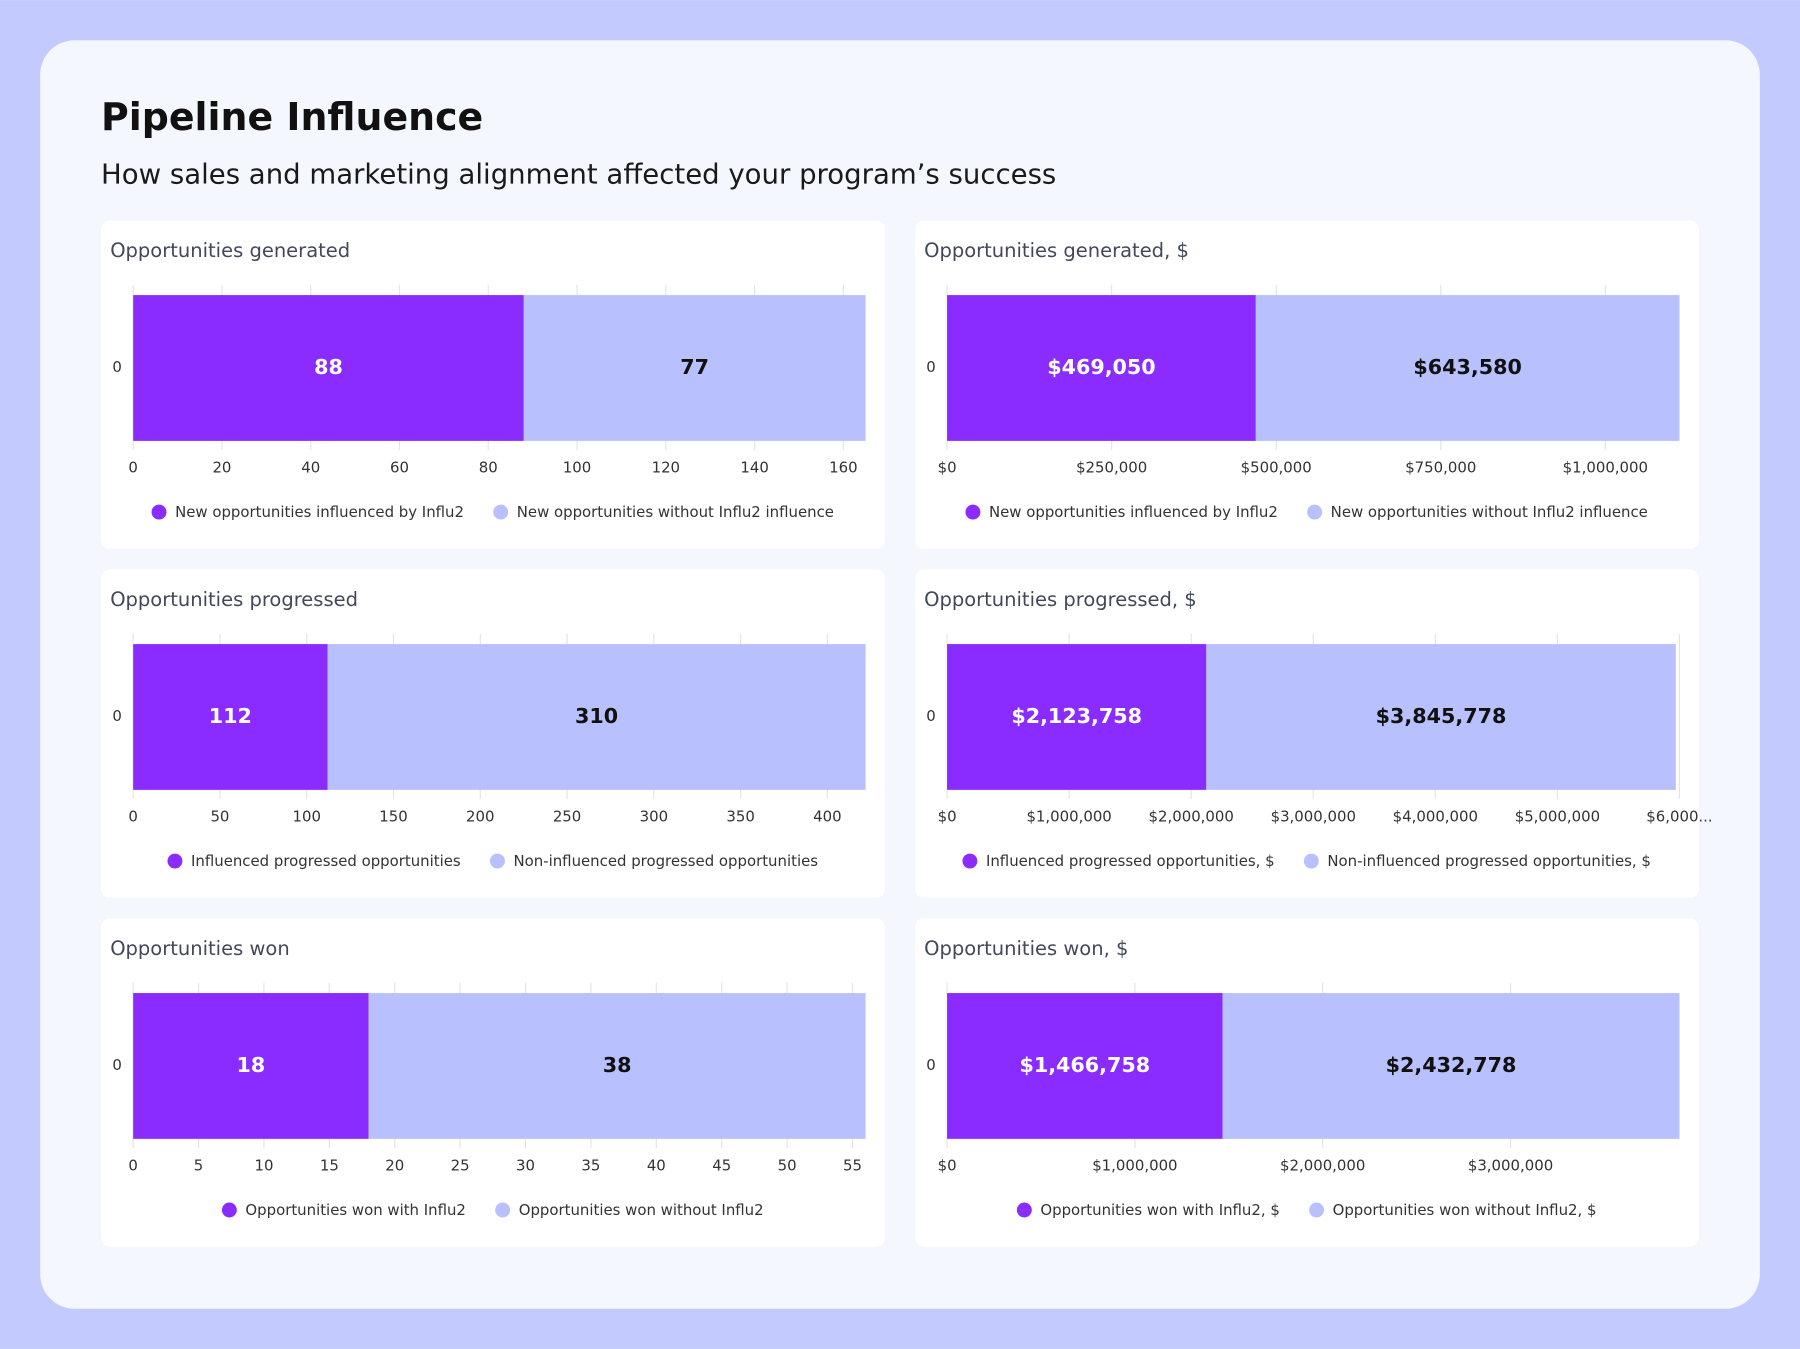  I want to click on chart-title: Opportunities generated, $, so click(1056, 250).